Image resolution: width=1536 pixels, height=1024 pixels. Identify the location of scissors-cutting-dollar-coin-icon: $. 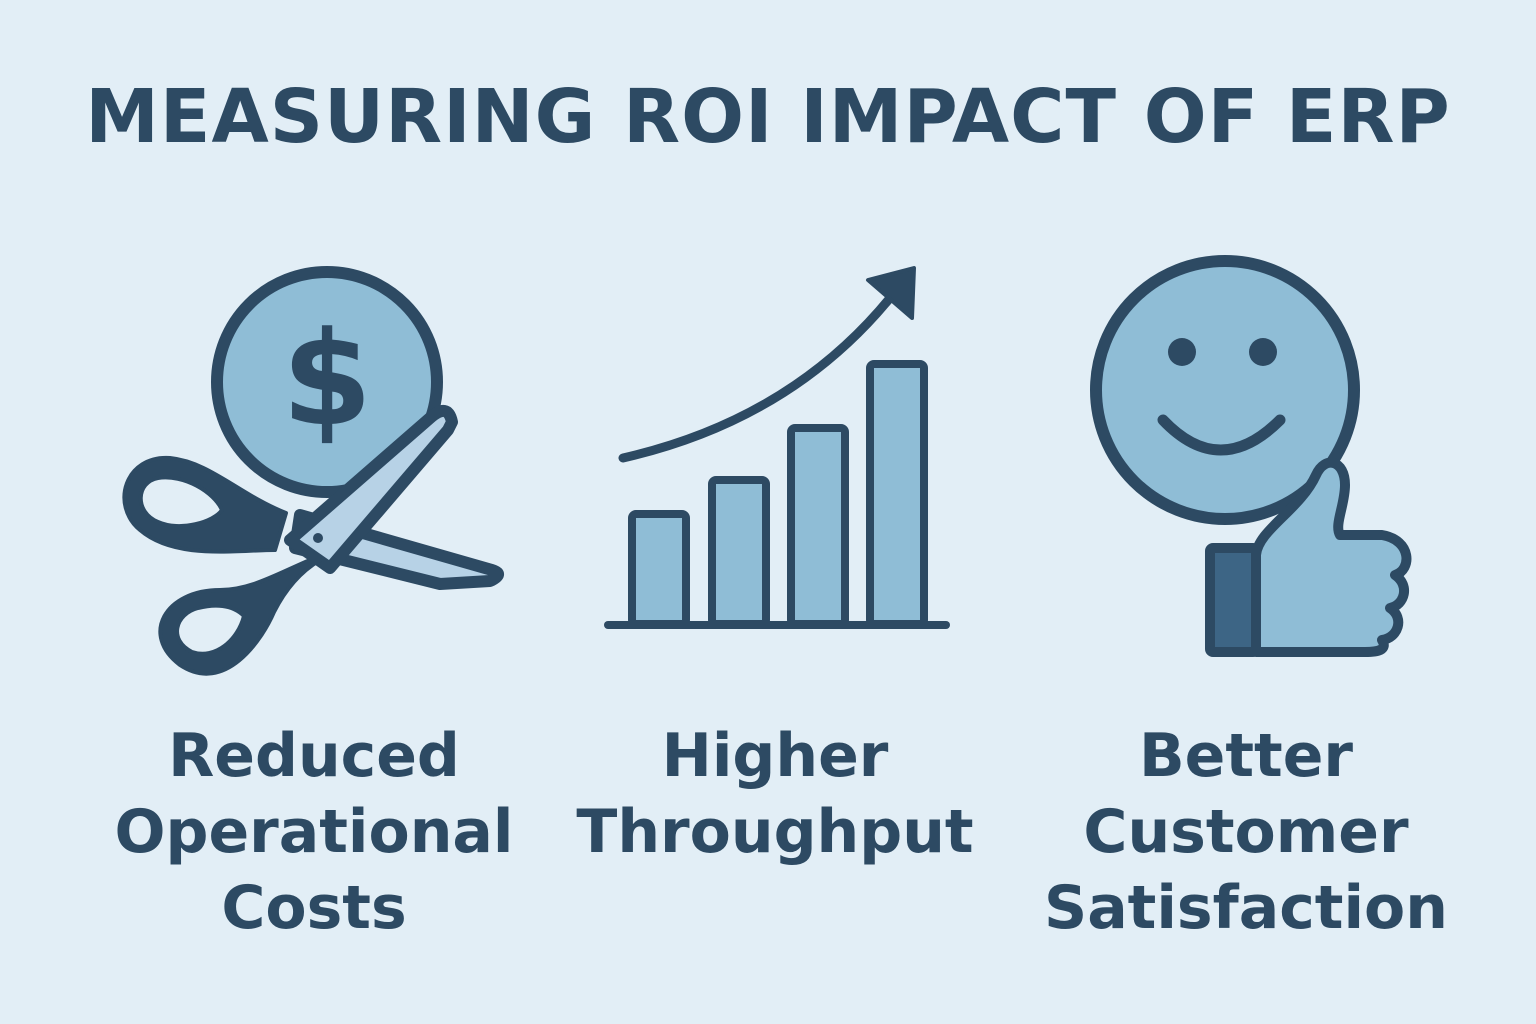
(313, 471).